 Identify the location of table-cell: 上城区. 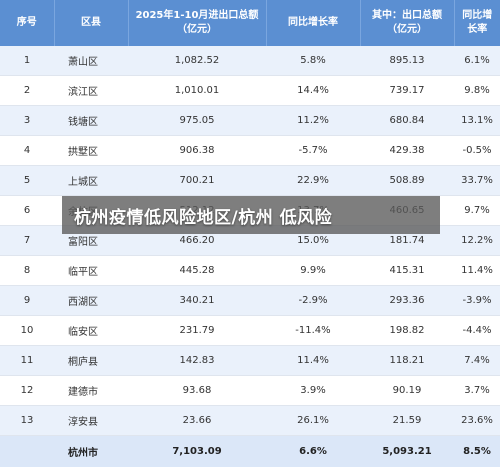
(91, 181).